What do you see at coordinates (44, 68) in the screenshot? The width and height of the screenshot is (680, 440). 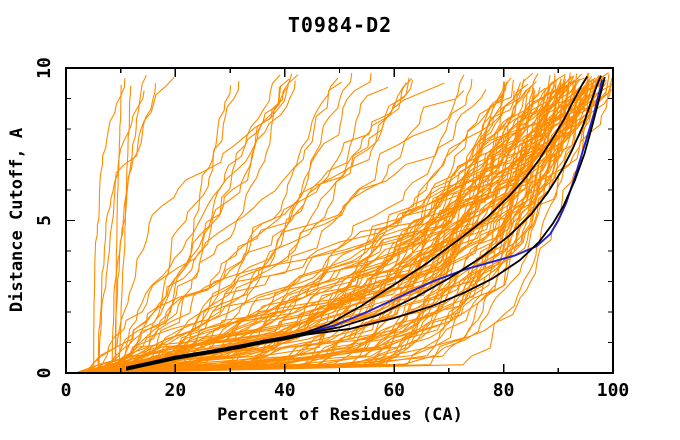 I see `y-tick-label: 10` at bounding box center [44, 68].